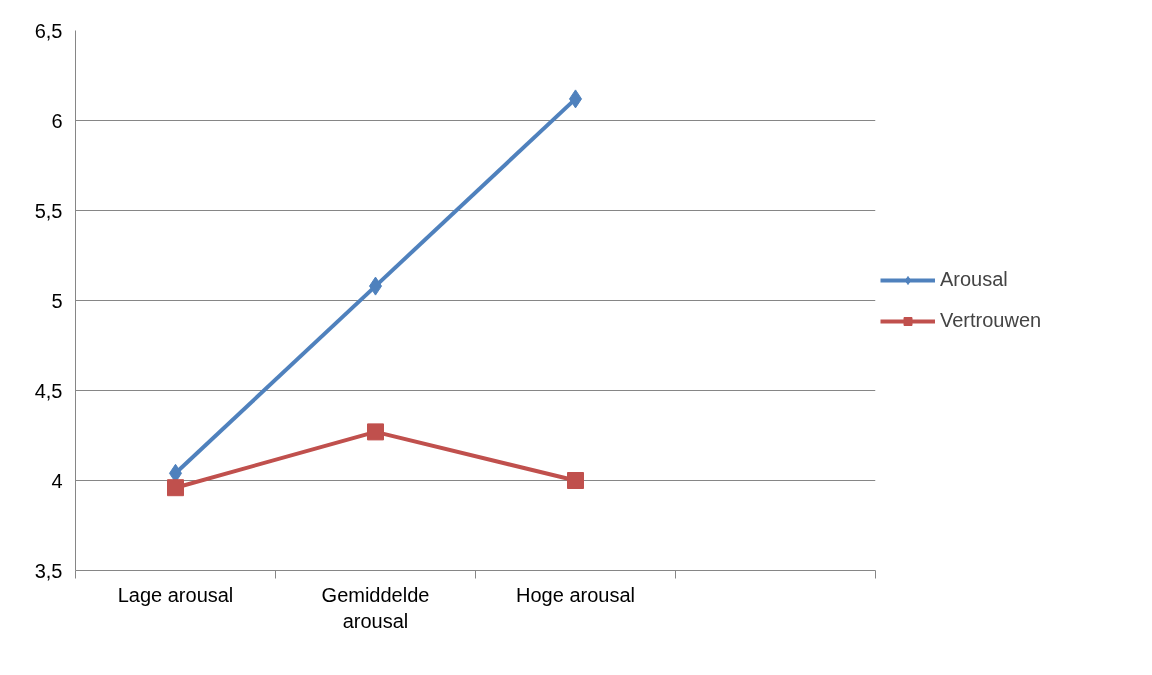 This screenshot has width=1152, height=675. I want to click on y-tick-label: 5, so click(57, 300).